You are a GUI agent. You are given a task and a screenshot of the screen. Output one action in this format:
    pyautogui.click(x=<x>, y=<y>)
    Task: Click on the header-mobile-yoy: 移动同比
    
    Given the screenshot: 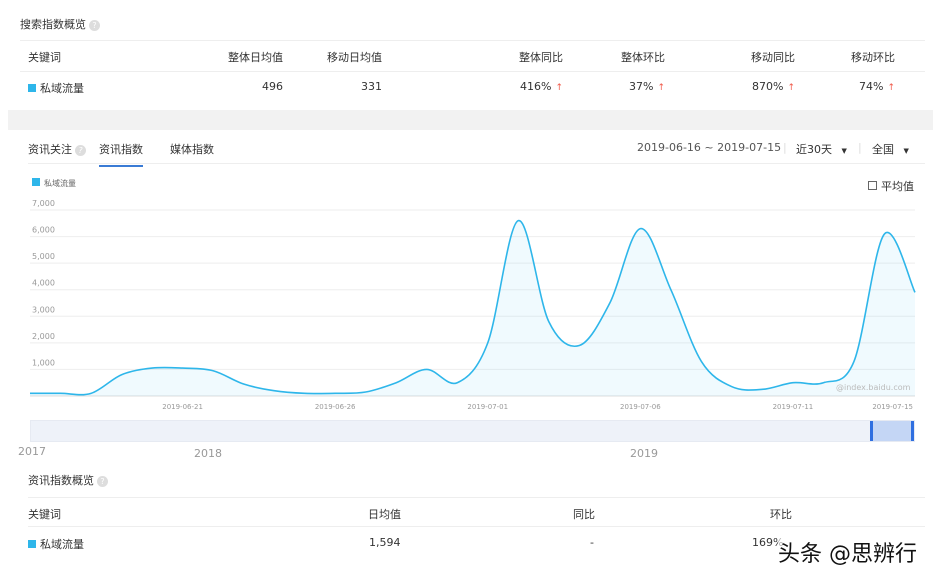 What is the action you would take?
    pyautogui.click(x=773, y=57)
    